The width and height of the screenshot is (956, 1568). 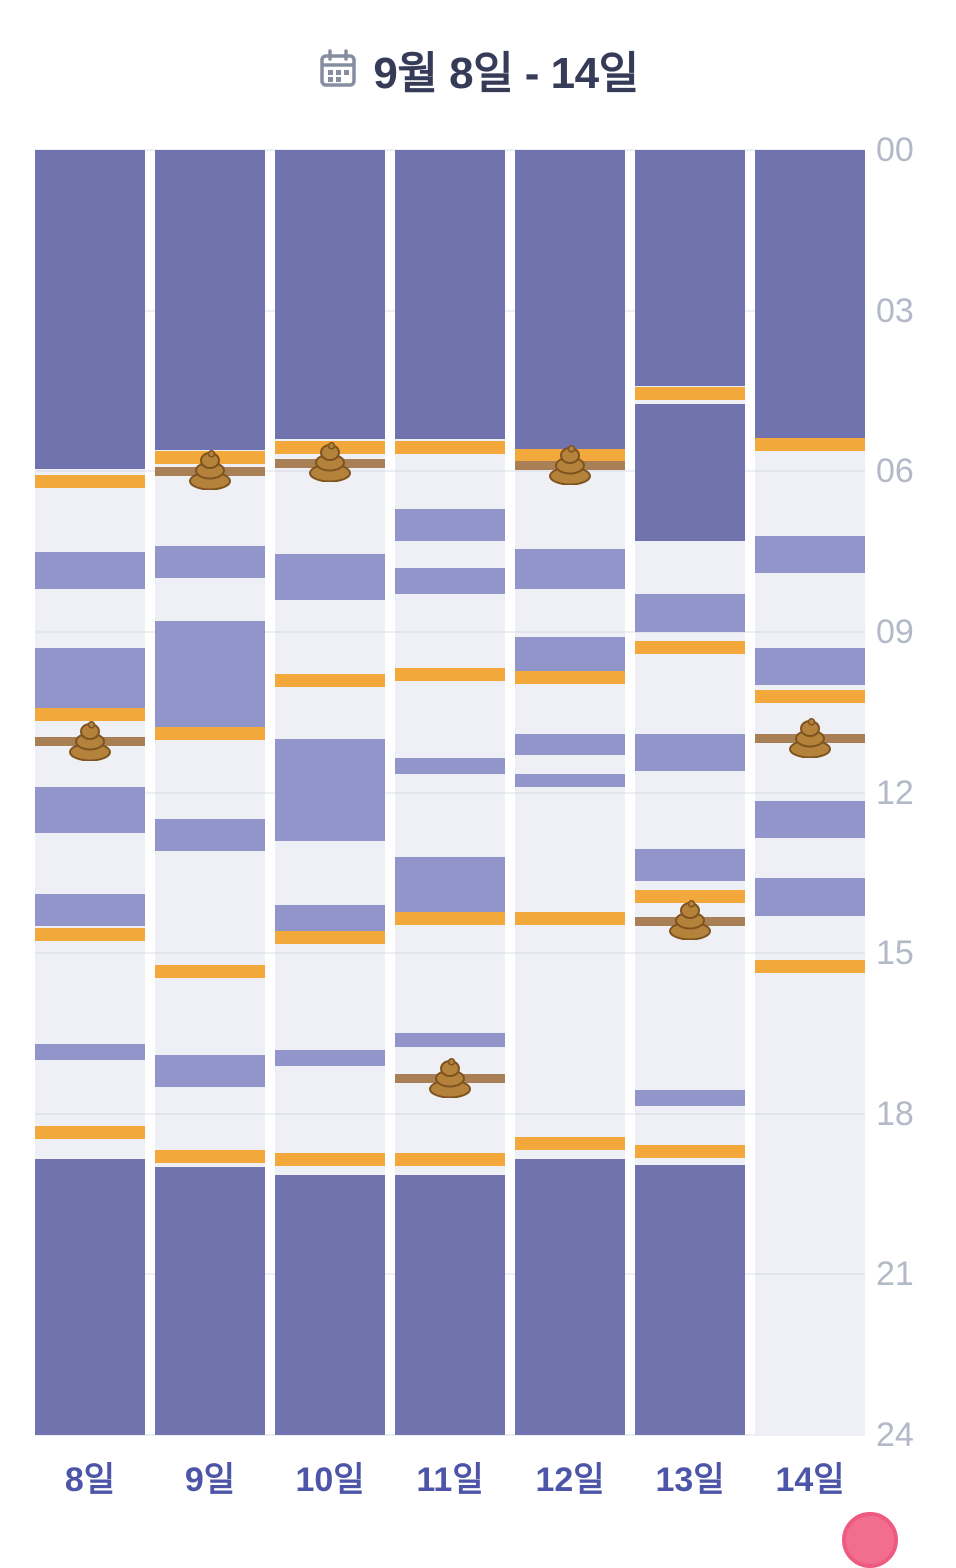 What do you see at coordinates (506, 73) in the screenshot?
I see `page-title: 9월 8일 - 14일` at bounding box center [506, 73].